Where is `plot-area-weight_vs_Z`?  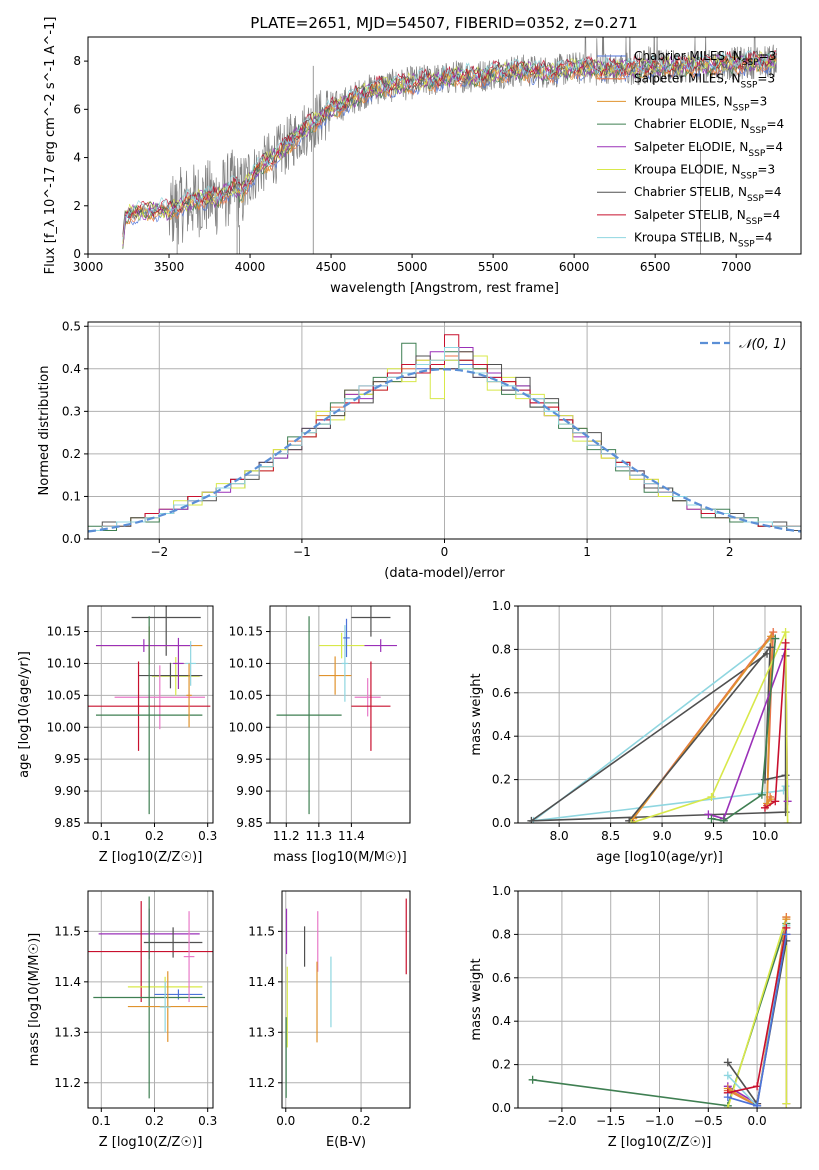 plot-area-weight_vs_Z is located at coordinates (659, 1010).